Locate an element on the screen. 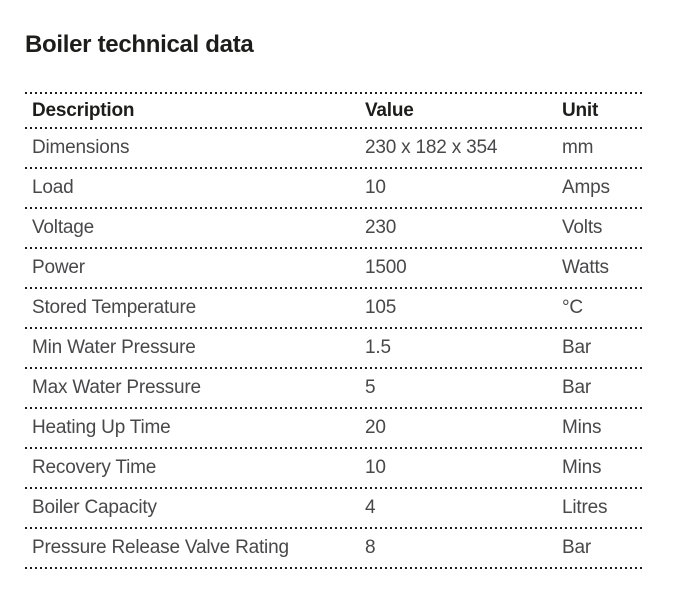 This screenshot has width=695, height=595. table-row: Power 1500 Watts is located at coordinates (333, 268).